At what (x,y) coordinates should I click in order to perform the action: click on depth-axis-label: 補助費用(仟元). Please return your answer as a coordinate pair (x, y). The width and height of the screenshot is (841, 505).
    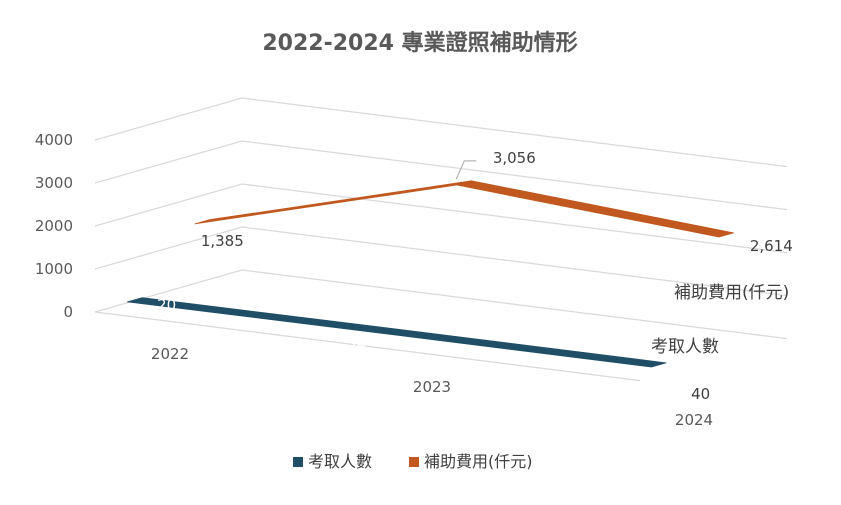
    Looking at the image, I should click on (731, 293).